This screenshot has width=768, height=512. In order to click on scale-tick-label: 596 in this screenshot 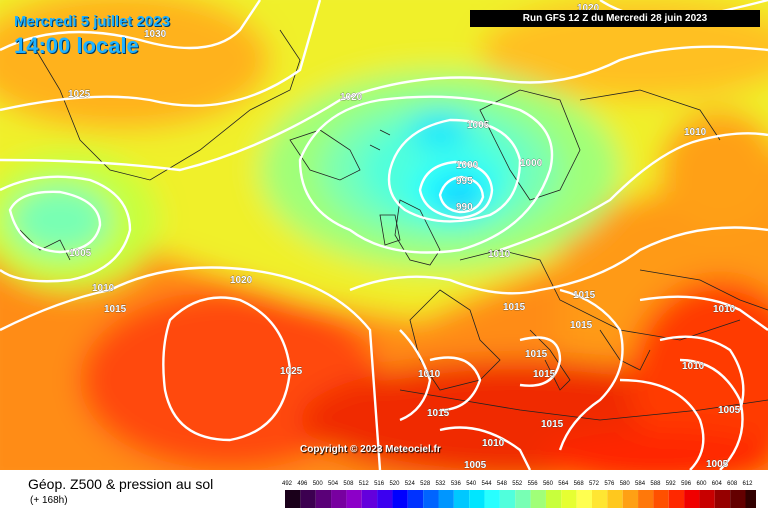, I will do `click(686, 484)`.